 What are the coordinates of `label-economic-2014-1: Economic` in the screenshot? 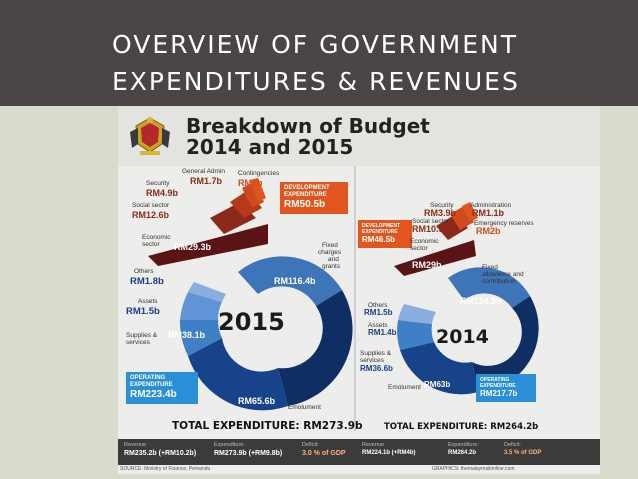 It's located at (424, 241).